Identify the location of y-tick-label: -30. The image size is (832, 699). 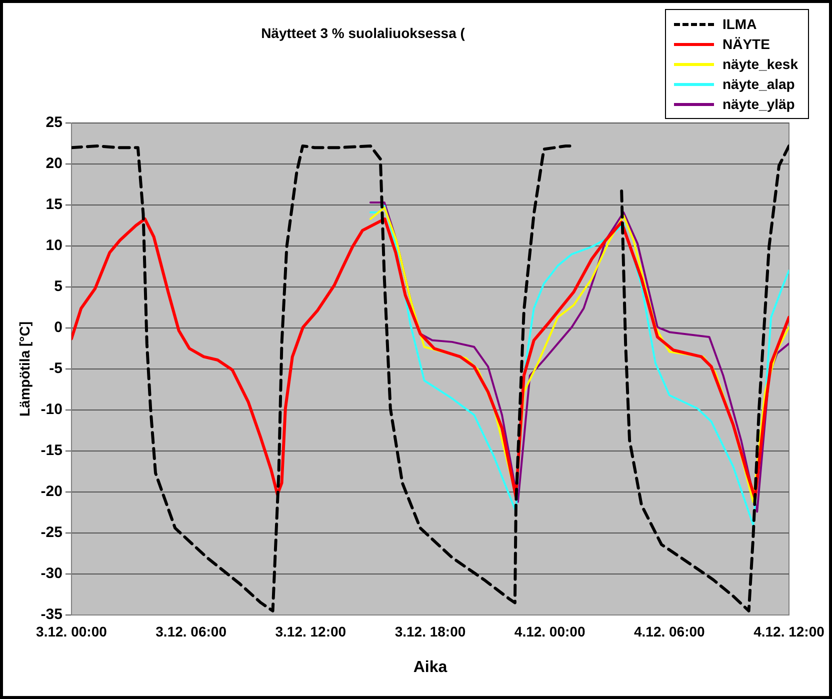
(51, 573).